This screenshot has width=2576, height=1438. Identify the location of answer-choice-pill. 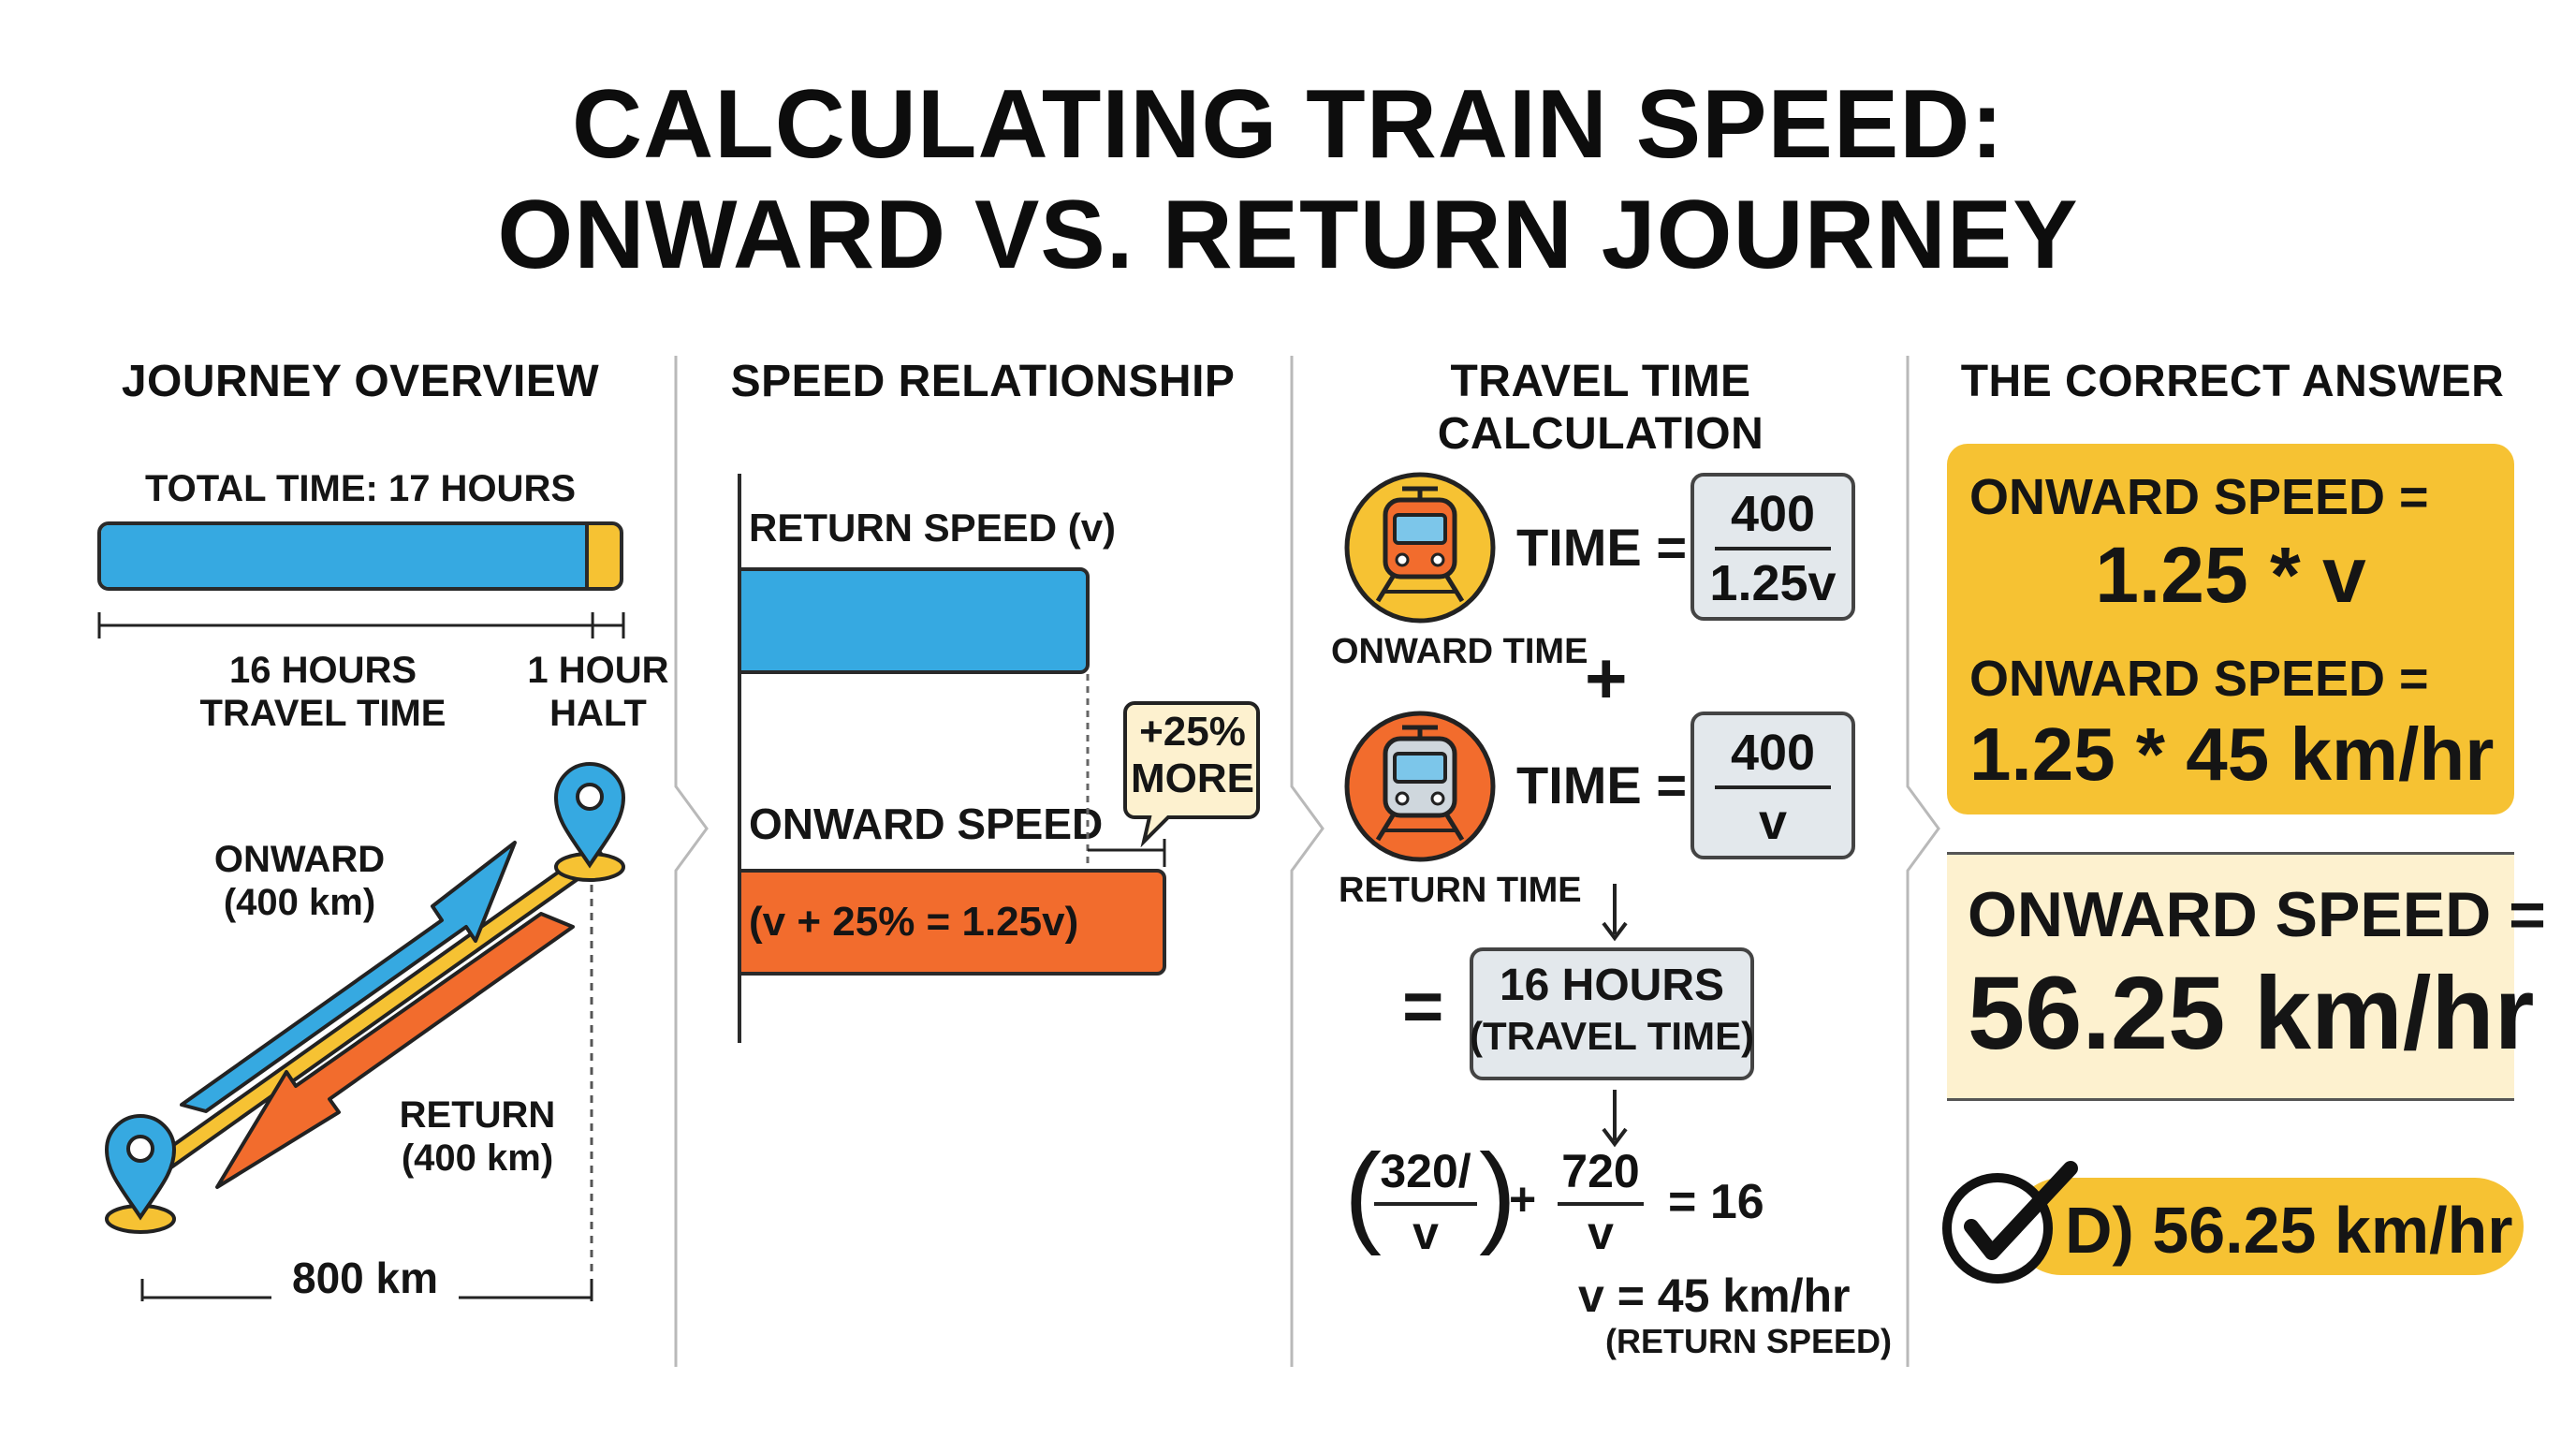
(2268, 1226).